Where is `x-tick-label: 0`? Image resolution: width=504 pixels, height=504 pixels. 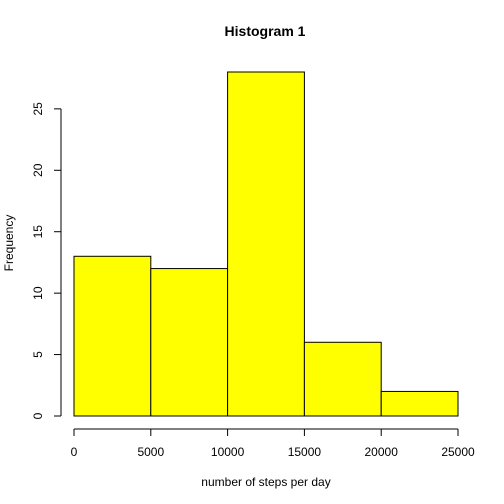 x-tick-label: 0 is located at coordinates (74, 452).